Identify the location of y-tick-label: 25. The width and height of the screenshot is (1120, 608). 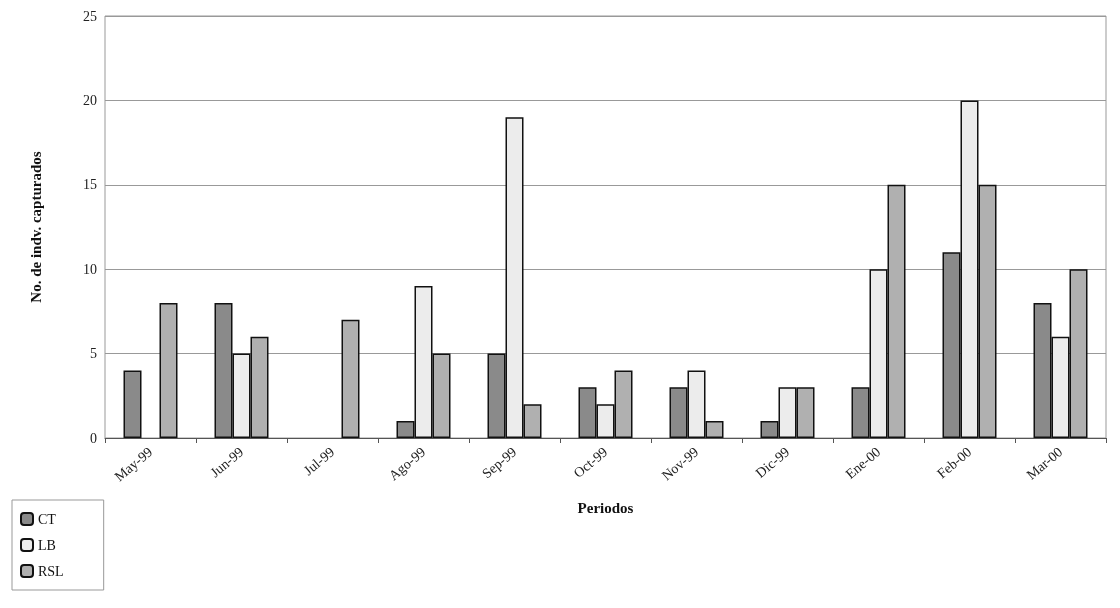
(90, 16).